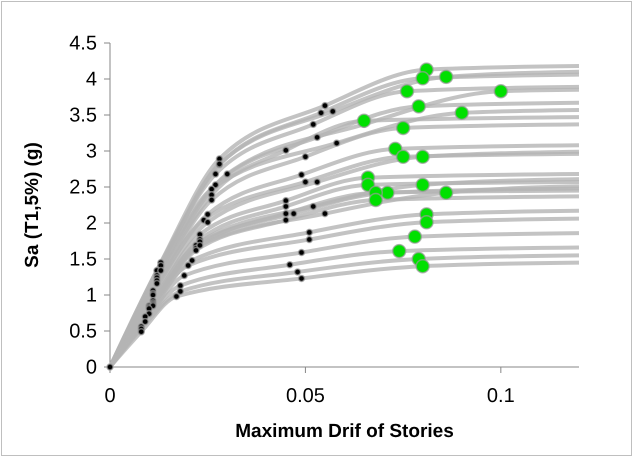  What do you see at coordinates (91, 223) in the screenshot?
I see `y-tick-label: 2` at bounding box center [91, 223].